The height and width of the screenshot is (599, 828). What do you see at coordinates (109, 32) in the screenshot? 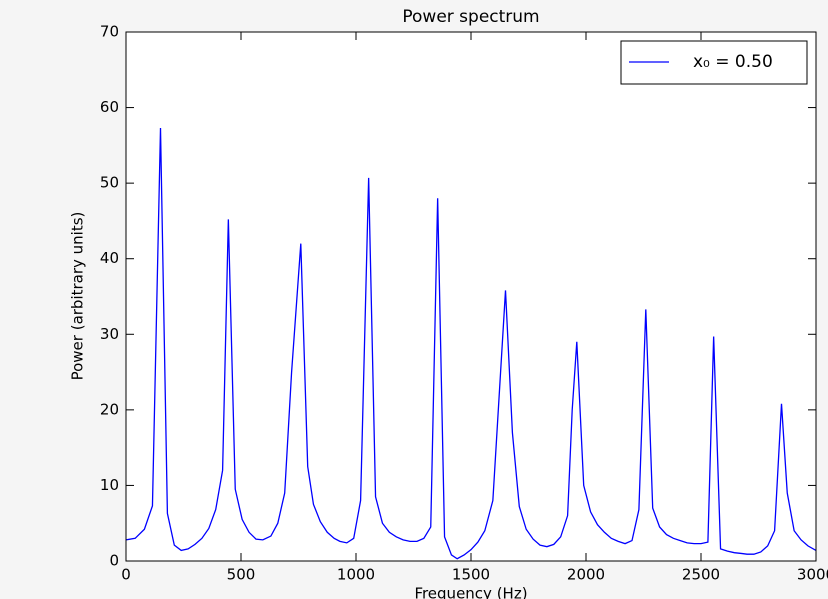
I see `y-tick-label: 70` at bounding box center [109, 32].